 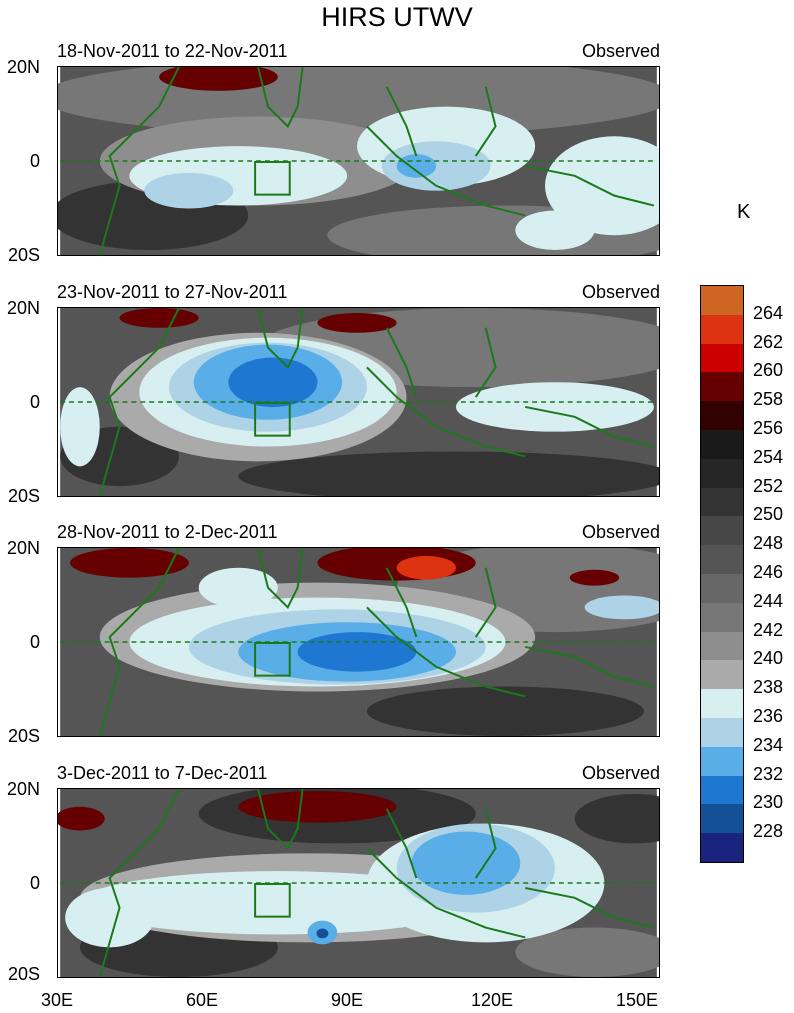 I want to click on colorbar-level-label: 236, so click(x=768, y=716).